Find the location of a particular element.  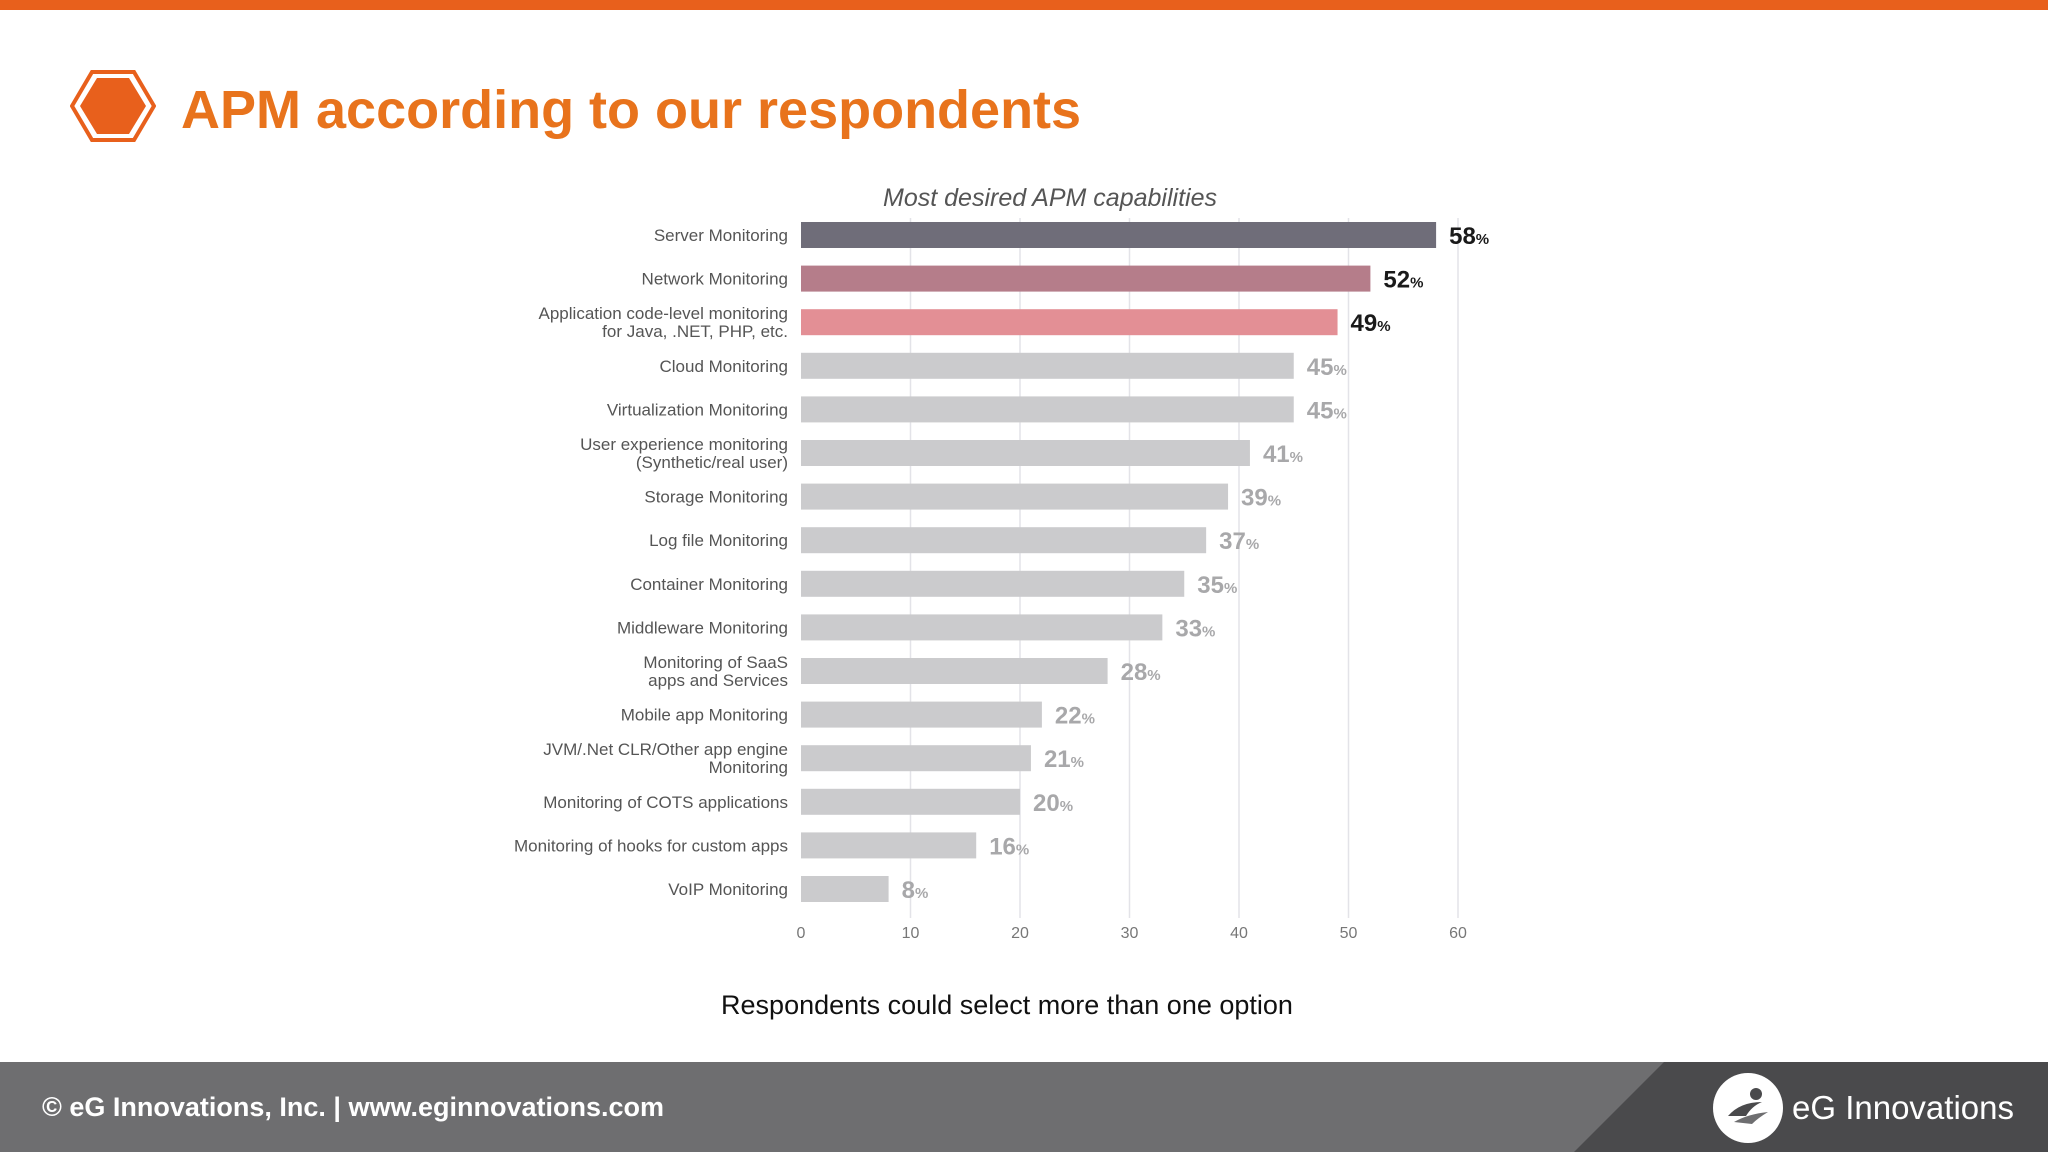

value-label: 21% is located at coordinates (1064, 759).